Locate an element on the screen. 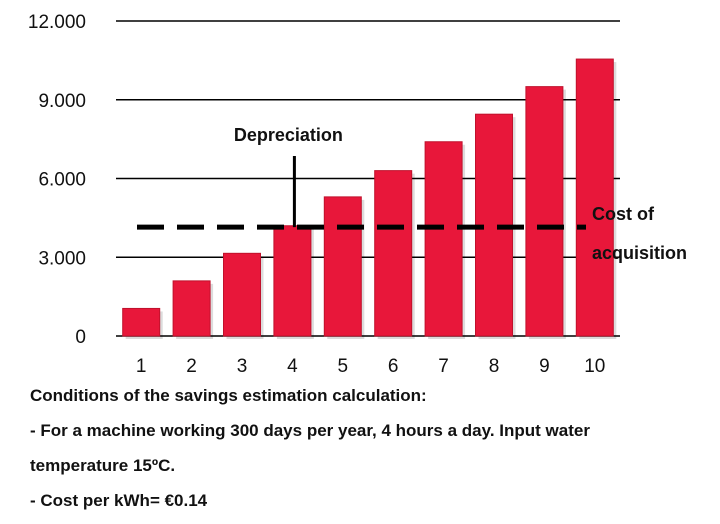  x-tick-label: 7 is located at coordinates (443, 366).